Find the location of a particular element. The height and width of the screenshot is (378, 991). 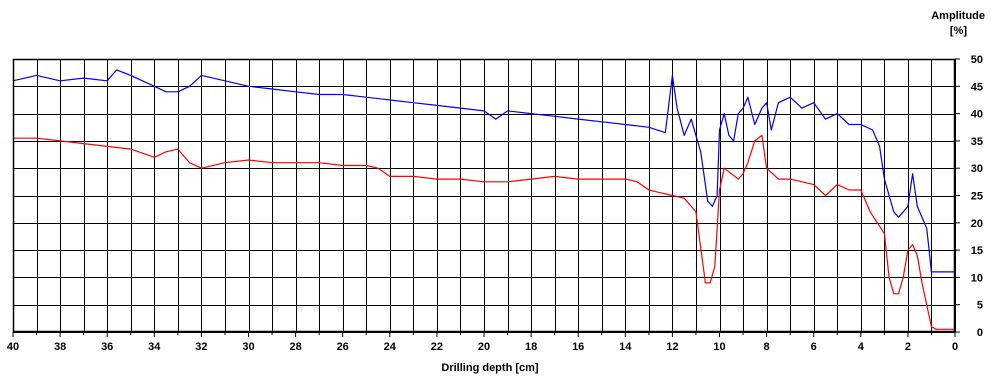

x-tick-label: 20 is located at coordinates (484, 347).